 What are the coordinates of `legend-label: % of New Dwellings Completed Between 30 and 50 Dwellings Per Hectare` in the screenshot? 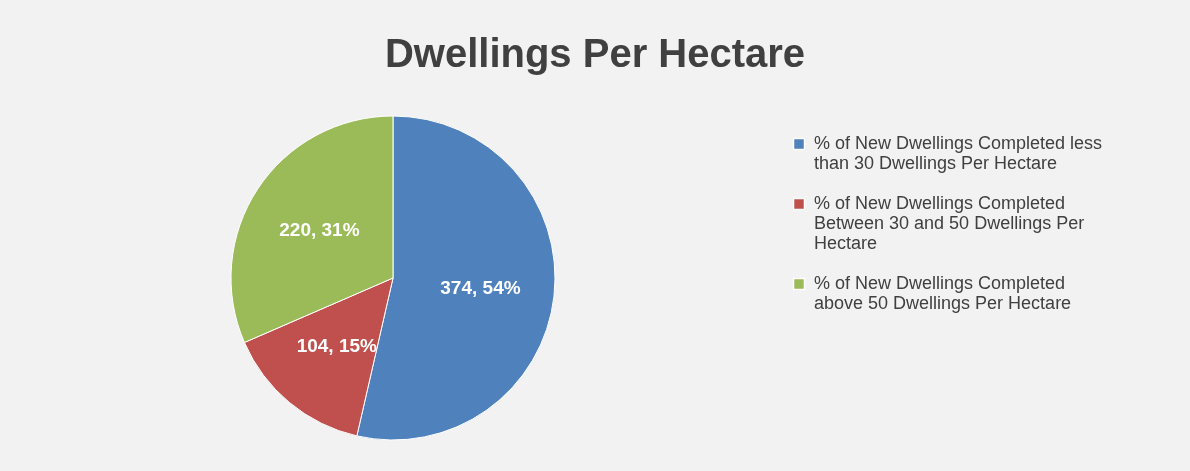 It's located at (949, 223).